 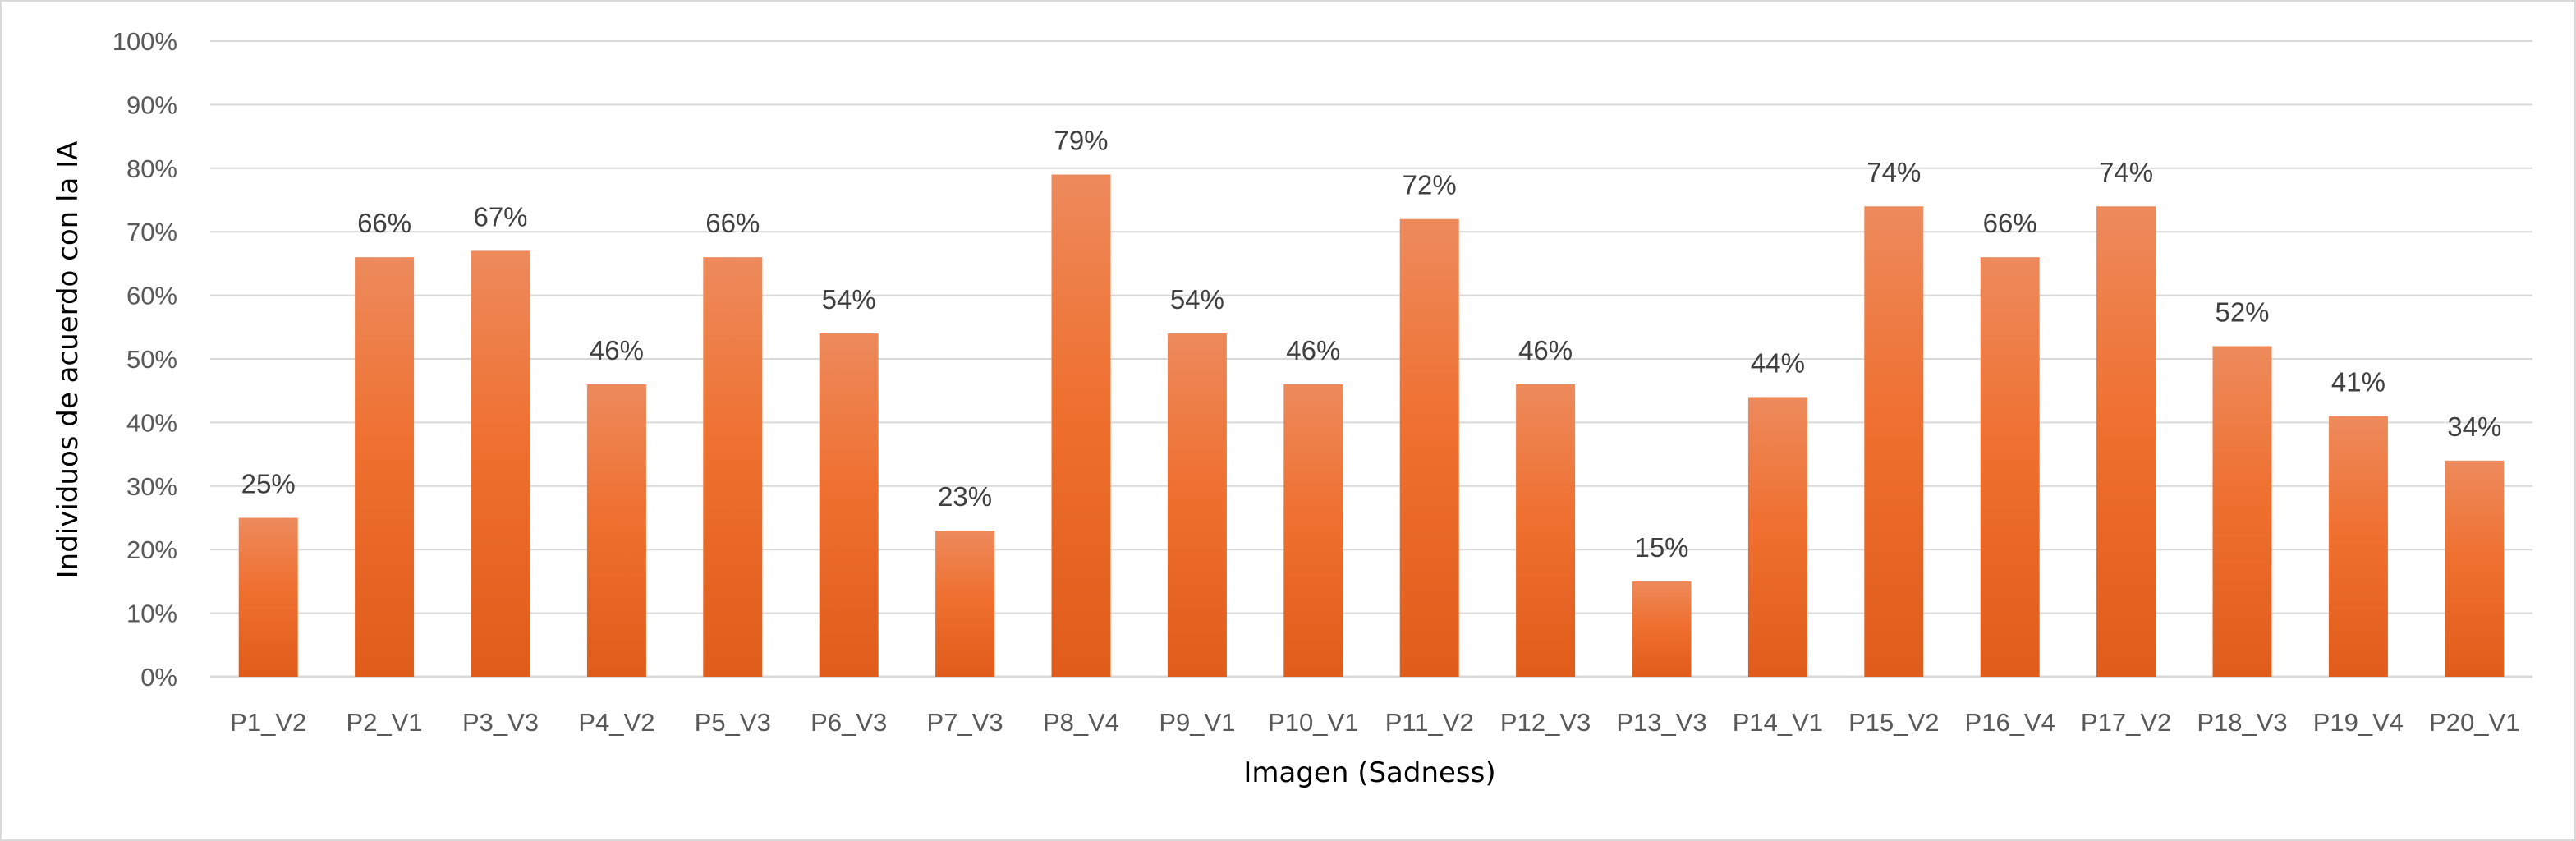 What do you see at coordinates (1197, 722) in the screenshot?
I see `x-tick-label: P9_V1` at bounding box center [1197, 722].